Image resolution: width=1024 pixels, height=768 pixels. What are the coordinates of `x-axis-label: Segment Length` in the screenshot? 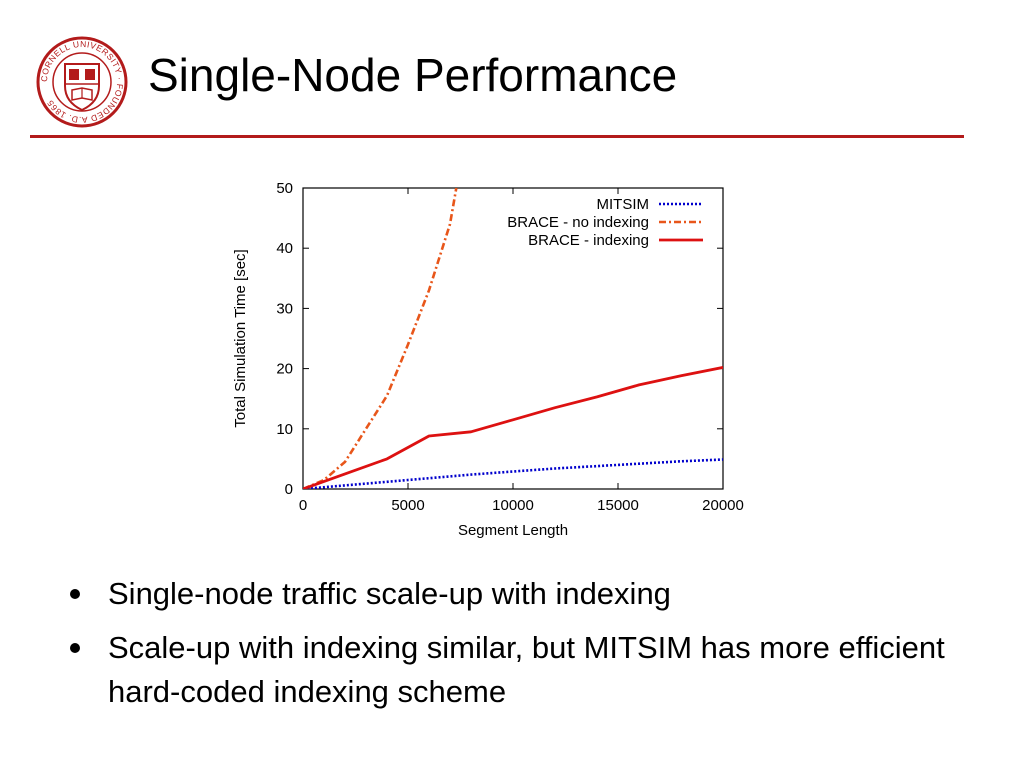 It's located at (513, 530).